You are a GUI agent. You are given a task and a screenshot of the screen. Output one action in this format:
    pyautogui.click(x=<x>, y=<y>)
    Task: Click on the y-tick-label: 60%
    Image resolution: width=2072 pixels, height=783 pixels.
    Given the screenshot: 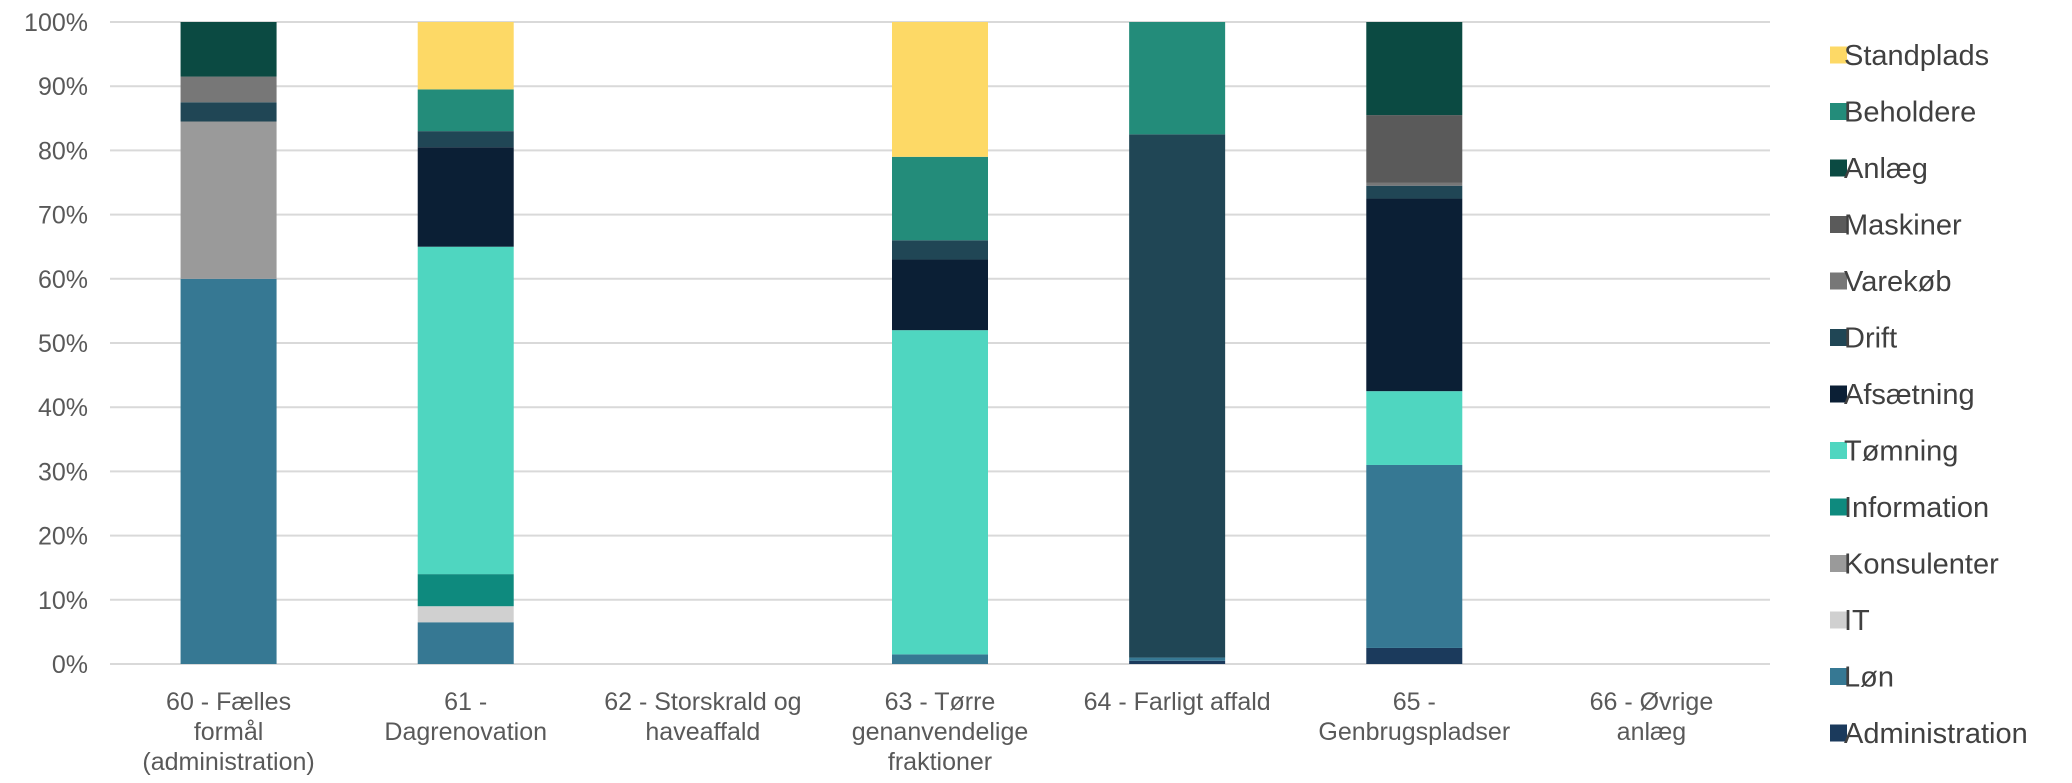 What is the action you would take?
    pyautogui.click(x=63, y=280)
    